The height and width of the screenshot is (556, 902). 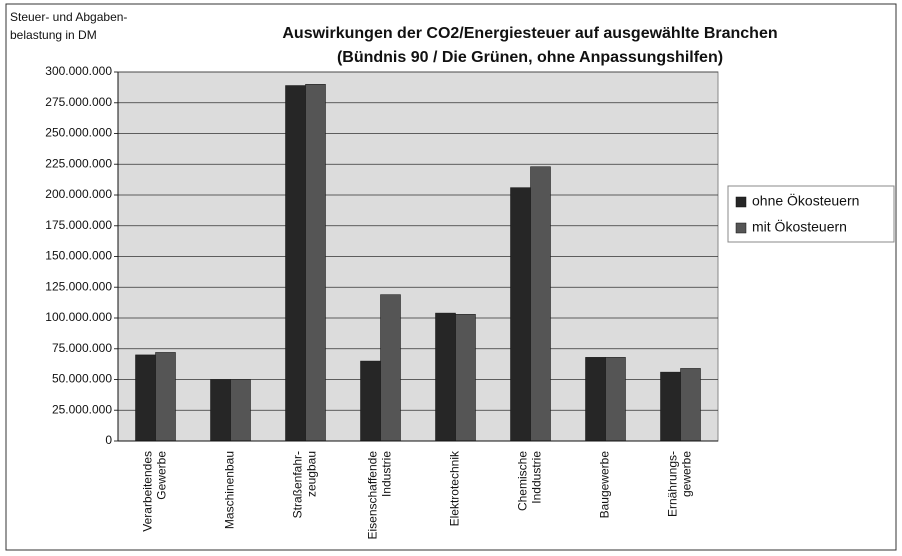 I want to click on y-tick-label: 225.000.000, so click(x=78, y=163).